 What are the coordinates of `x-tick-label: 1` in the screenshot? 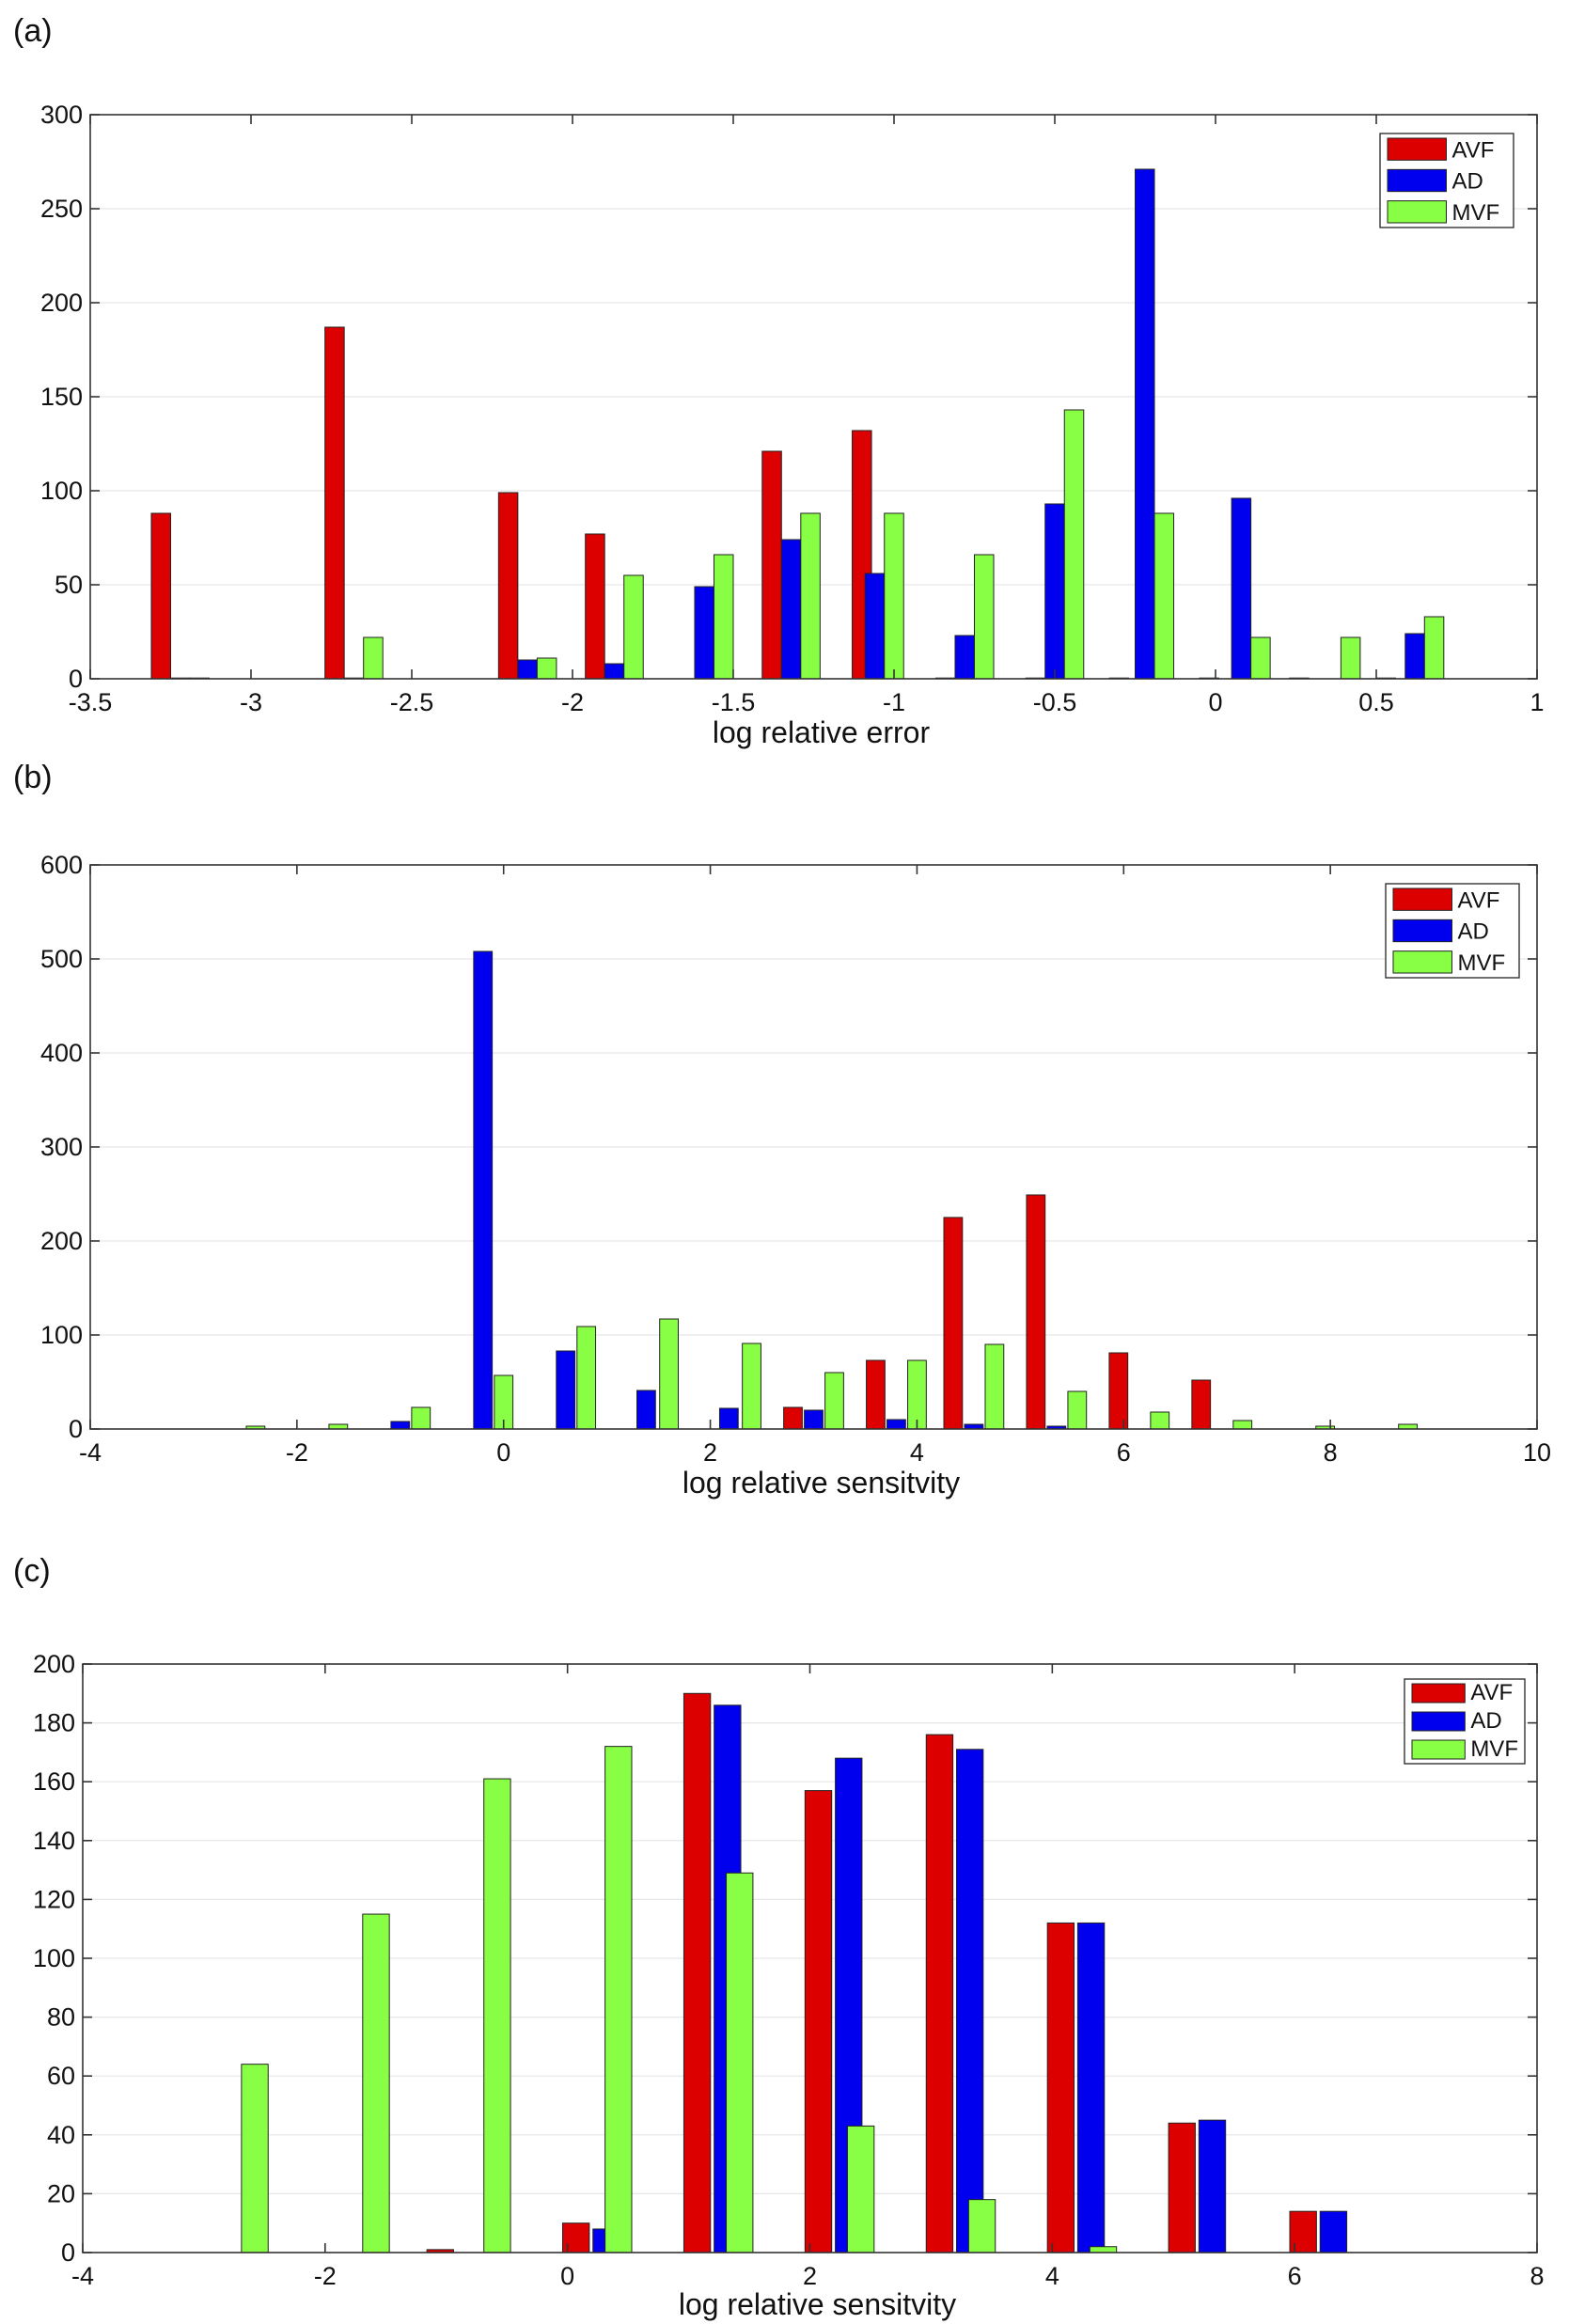 It's located at (1537, 702).